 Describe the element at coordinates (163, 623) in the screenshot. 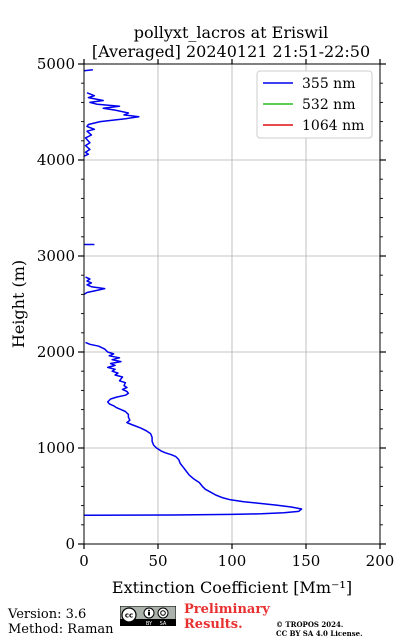

I see `sa-label: SA` at that location.